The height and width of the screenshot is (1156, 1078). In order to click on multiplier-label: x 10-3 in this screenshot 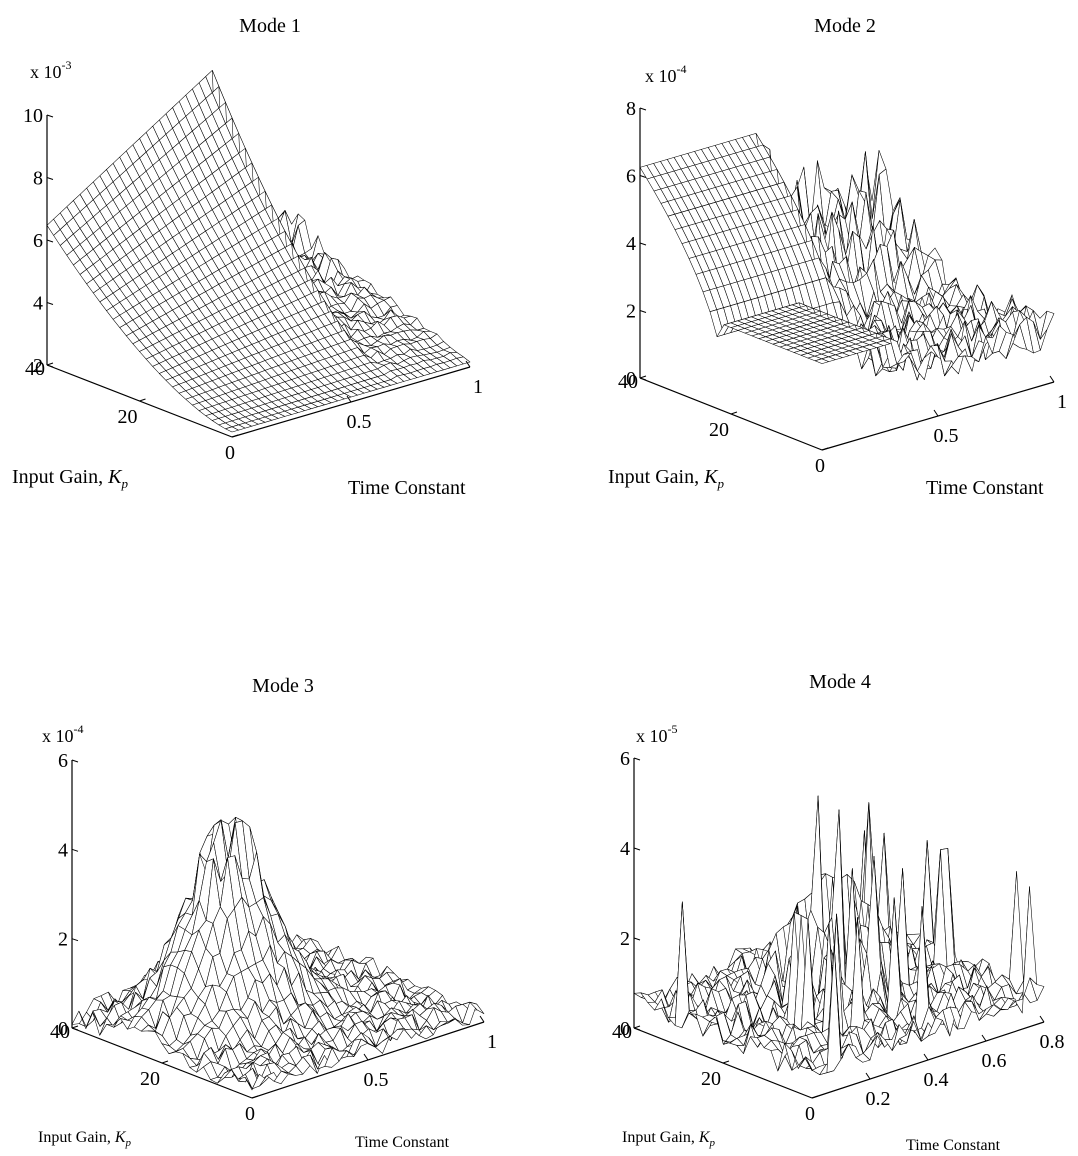, I will do `click(51, 70)`.